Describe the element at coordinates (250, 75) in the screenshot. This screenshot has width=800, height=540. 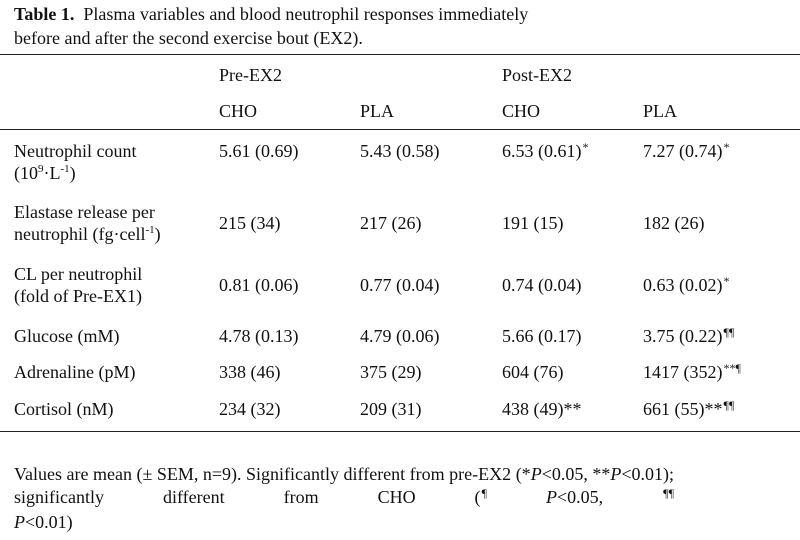
I see `header-group-pre: Pre-EX2` at that location.